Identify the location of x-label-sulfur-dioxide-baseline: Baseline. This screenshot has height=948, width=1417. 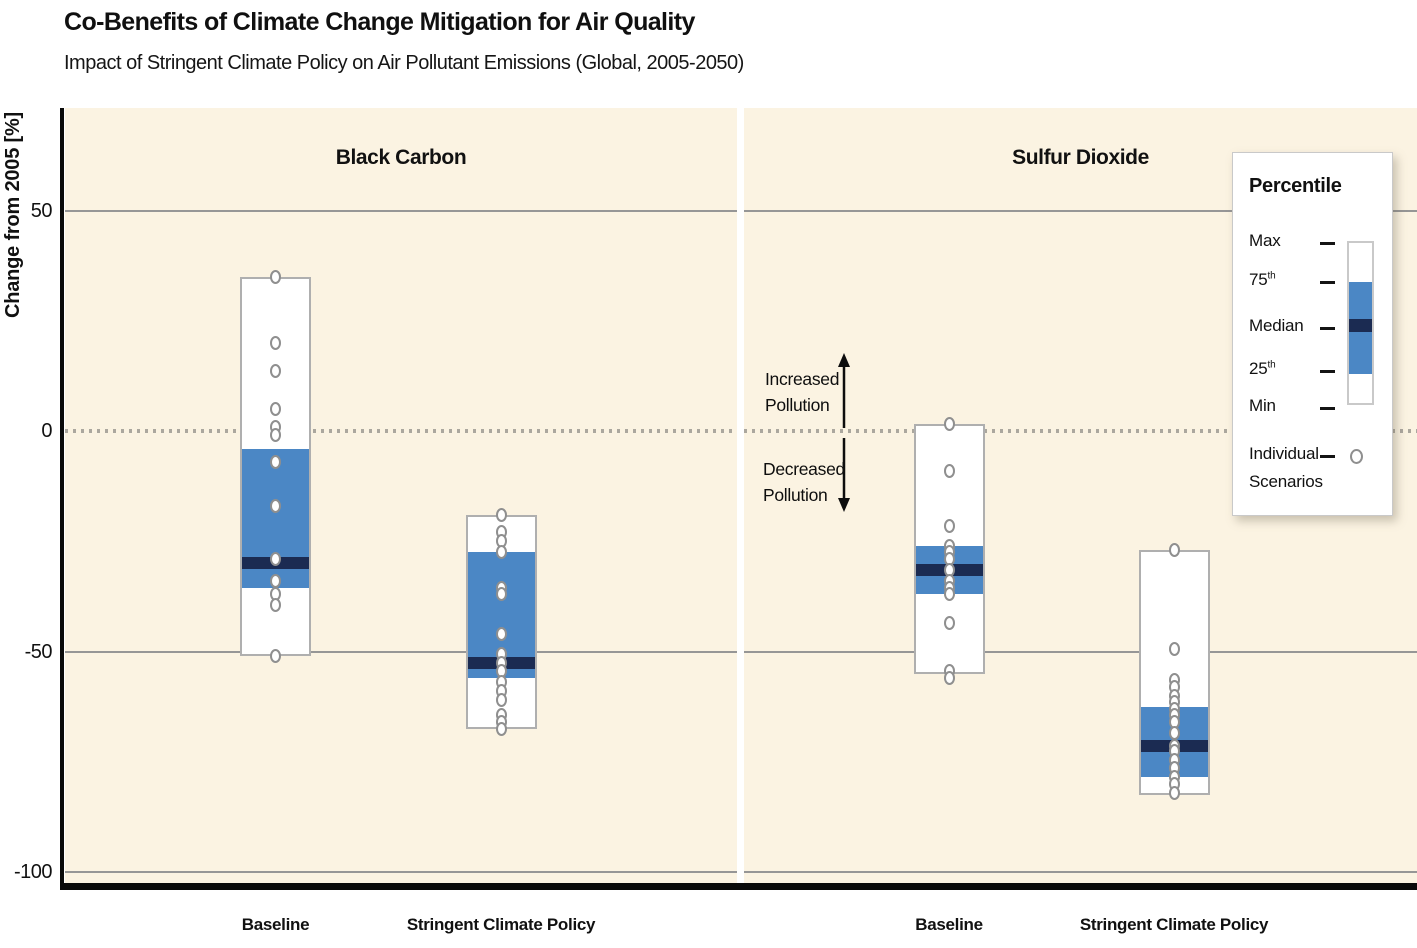
(949, 924).